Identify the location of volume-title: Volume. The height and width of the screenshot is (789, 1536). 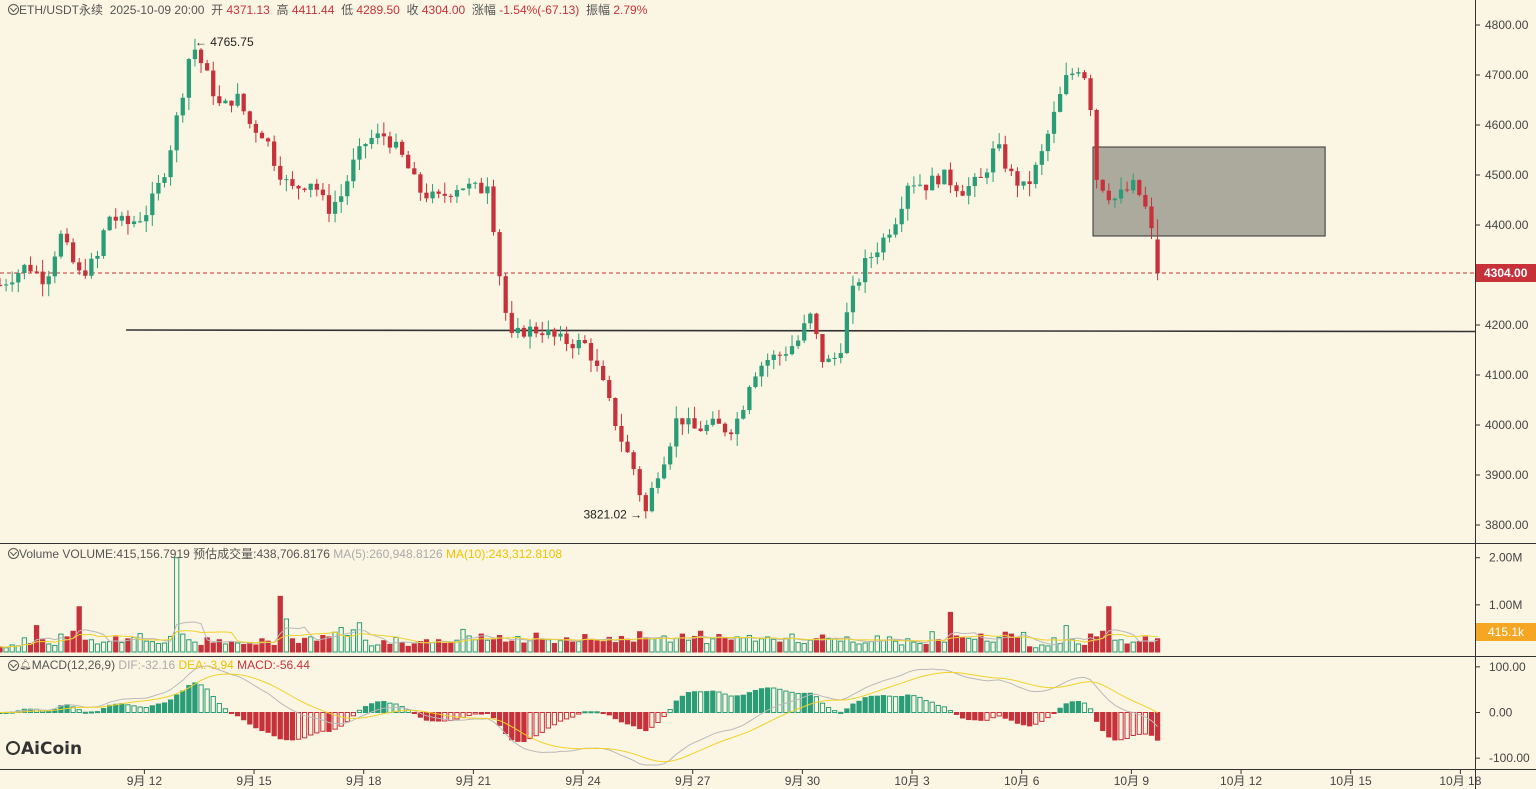
(39, 553).